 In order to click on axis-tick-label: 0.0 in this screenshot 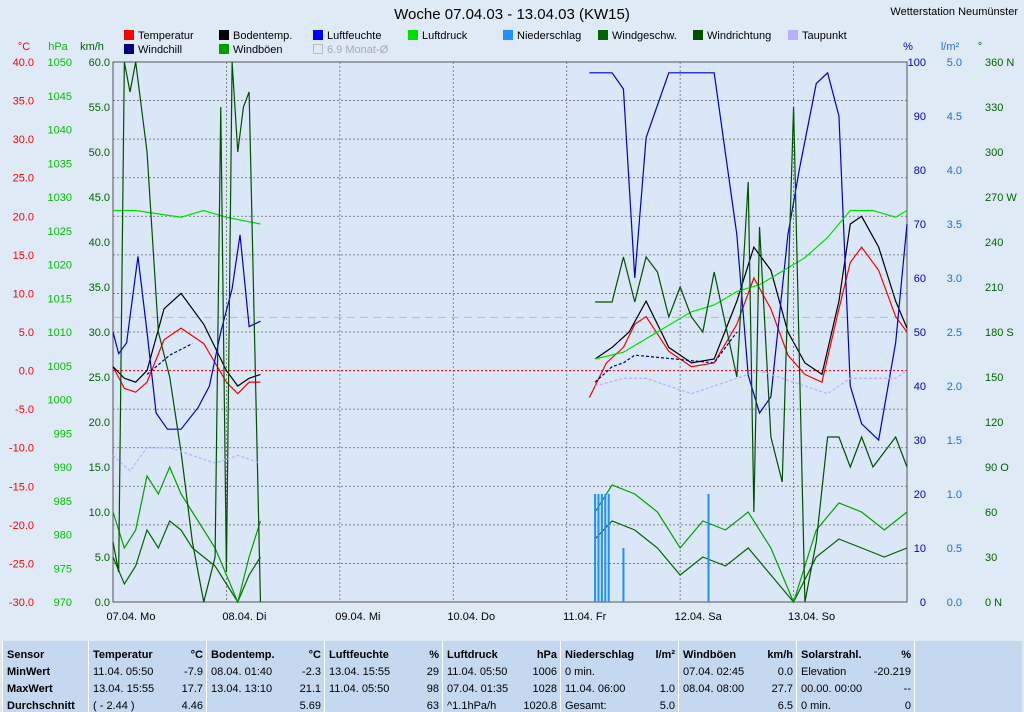, I will do `click(102, 603)`.